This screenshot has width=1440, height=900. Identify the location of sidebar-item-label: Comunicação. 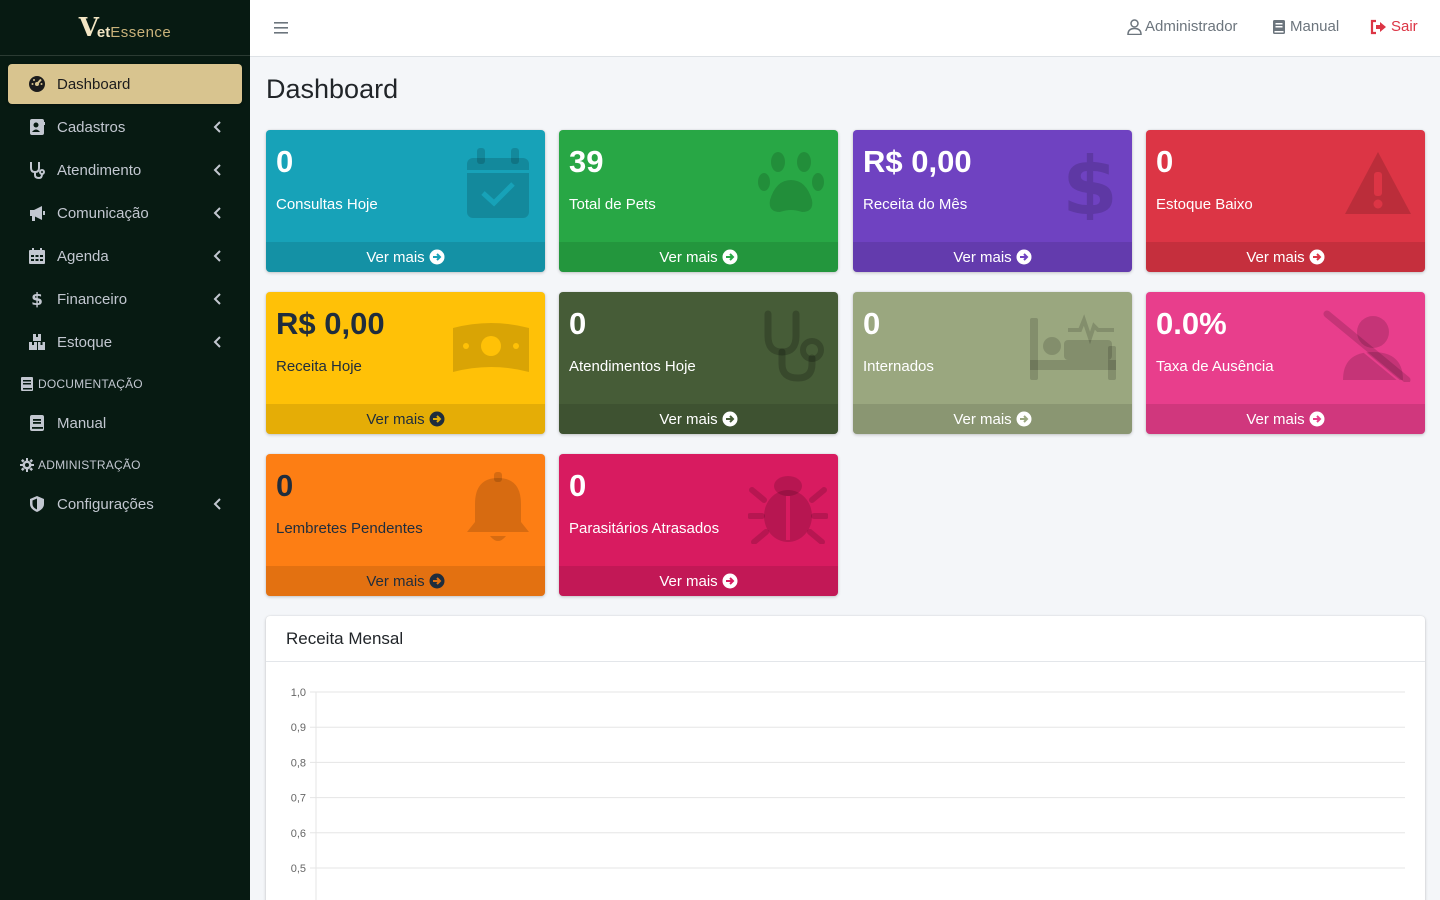
(103, 213).